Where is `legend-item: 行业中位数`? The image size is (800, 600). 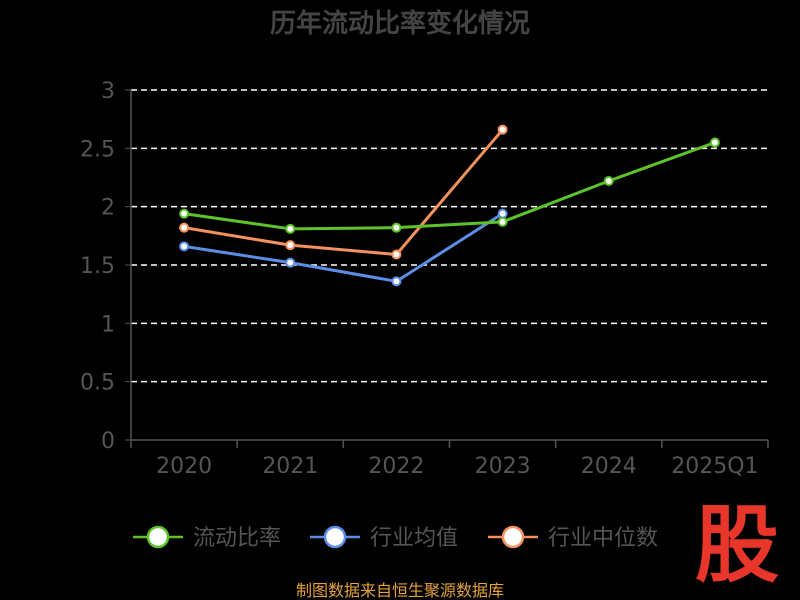
legend-item: 行业中位数 is located at coordinates (573, 538).